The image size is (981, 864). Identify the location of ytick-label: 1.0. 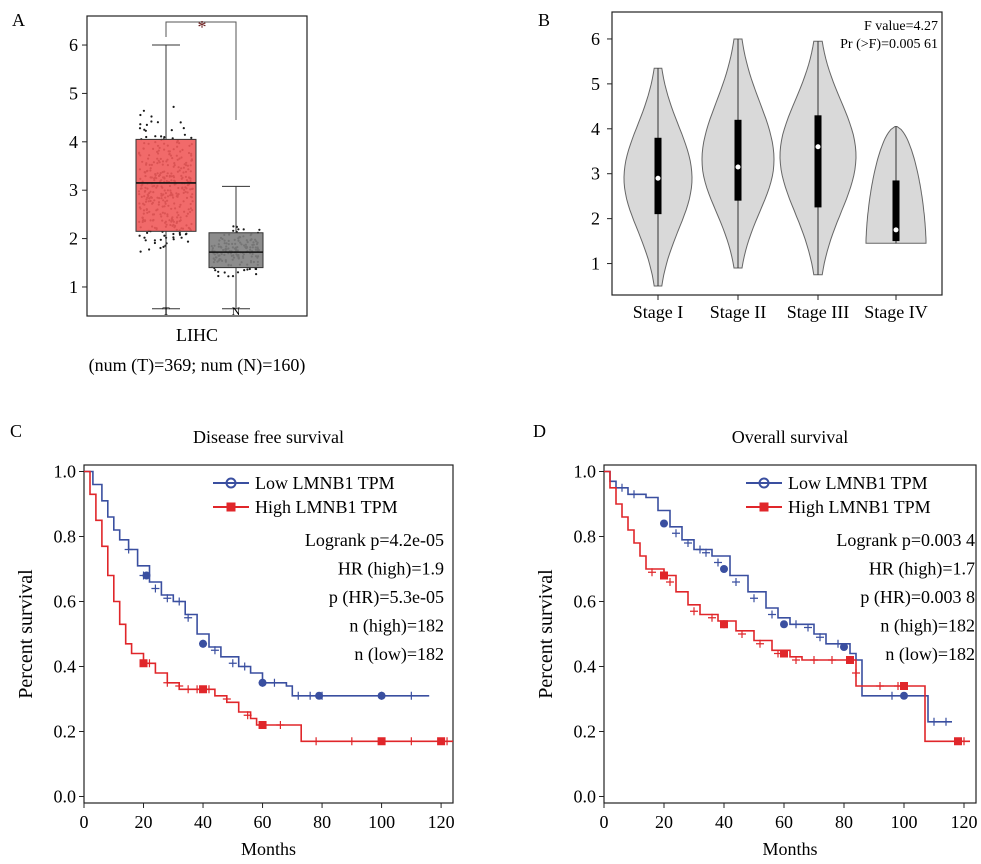
(65, 472).